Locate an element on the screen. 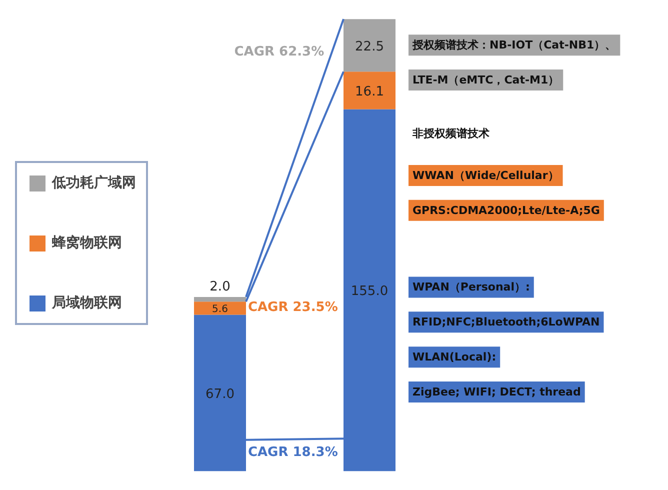 Image resolution: width=668 pixels, height=490 pixels. data-label: 5.6 is located at coordinates (220, 310).